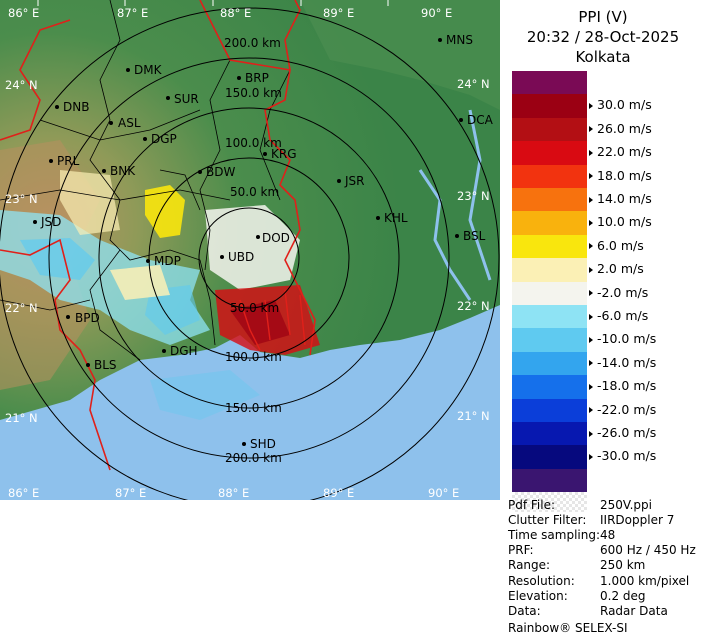  I want to click on city-bls: BLS, so click(105, 365).